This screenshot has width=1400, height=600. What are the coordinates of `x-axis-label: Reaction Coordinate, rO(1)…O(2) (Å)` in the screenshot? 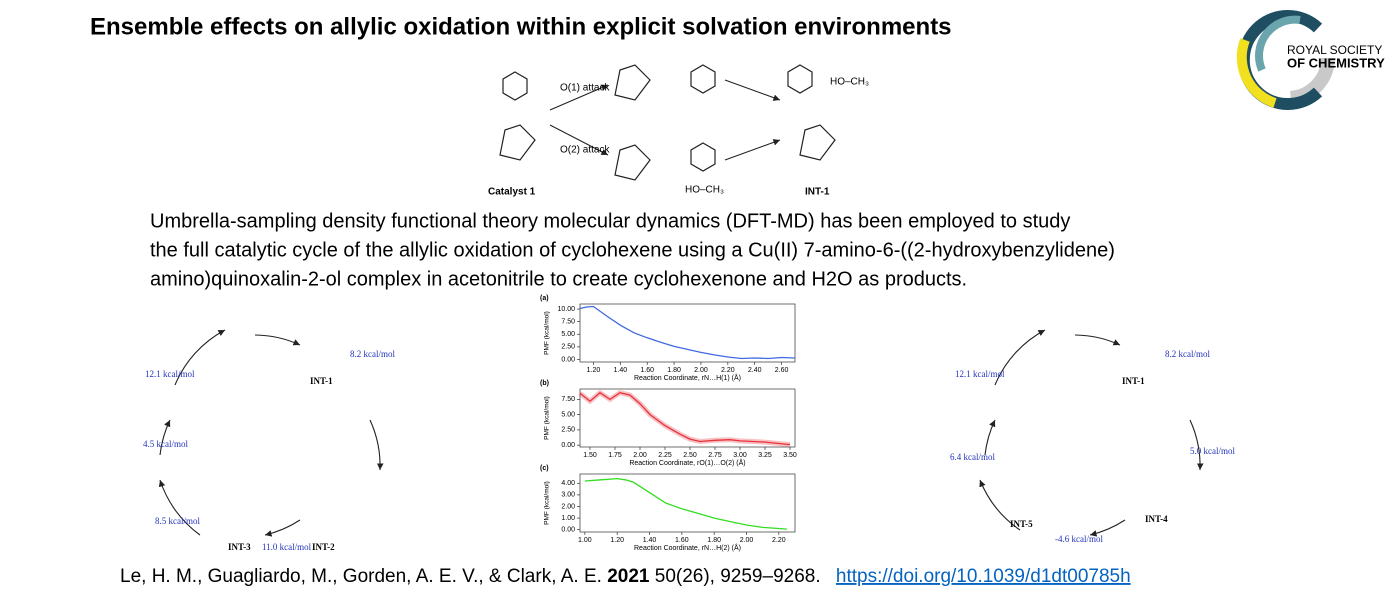 It's located at (687, 462).